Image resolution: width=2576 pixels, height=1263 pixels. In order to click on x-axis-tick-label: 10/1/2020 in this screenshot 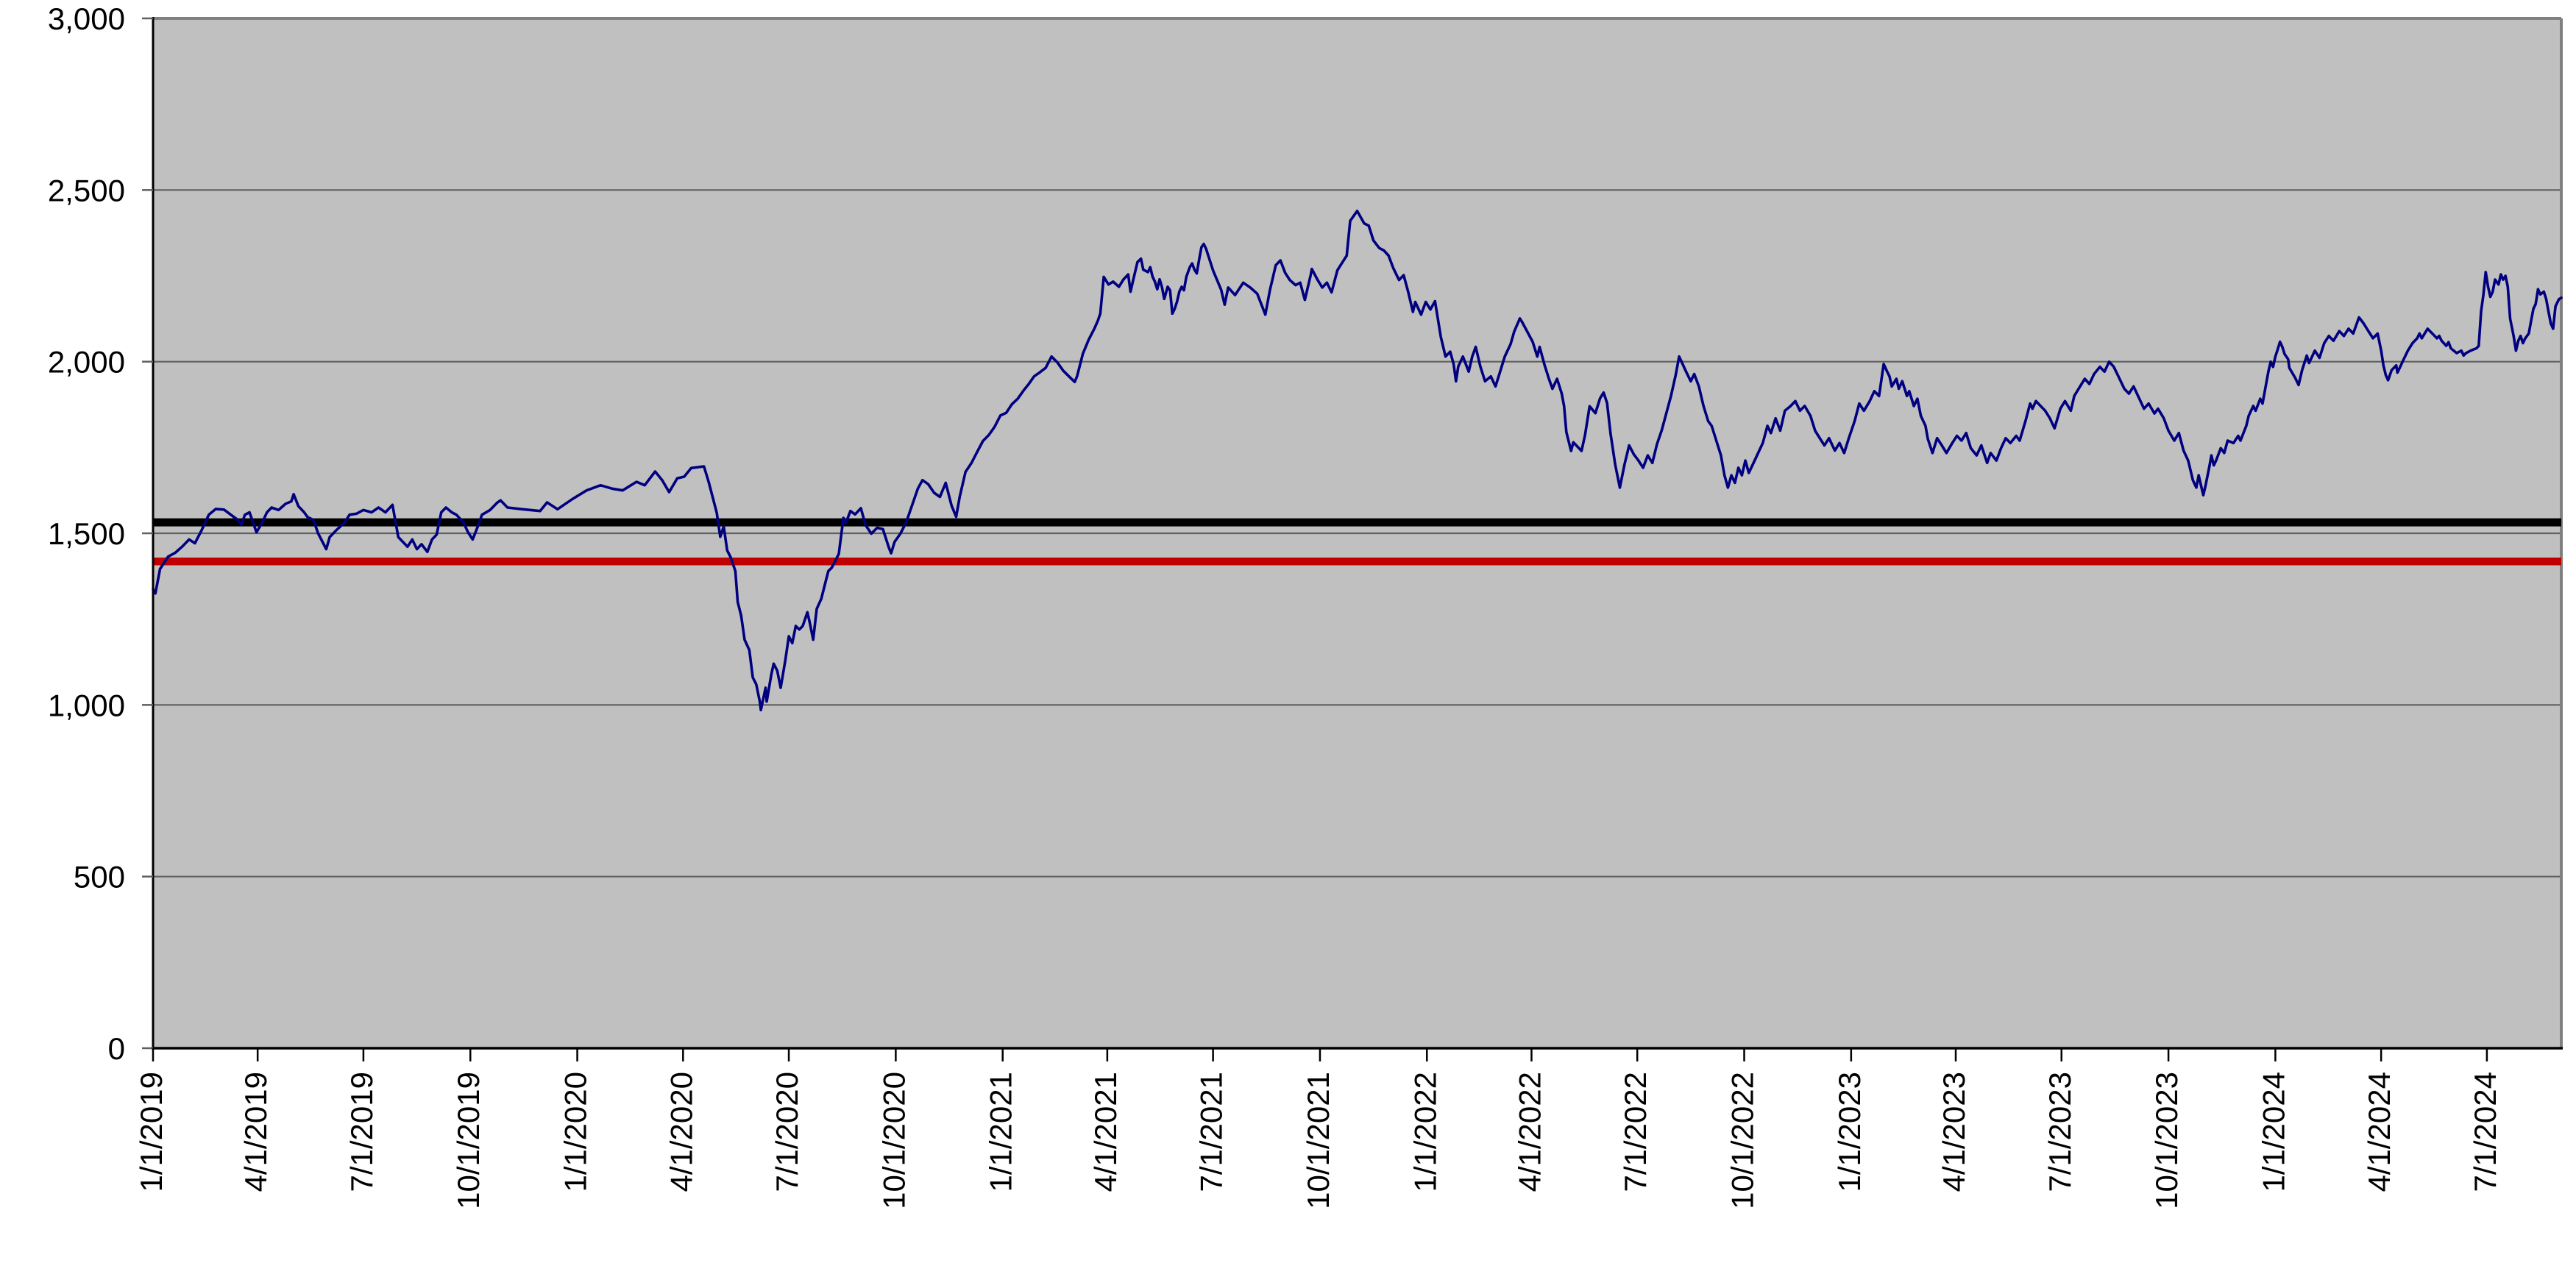, I will do `click(893, 1140)`.